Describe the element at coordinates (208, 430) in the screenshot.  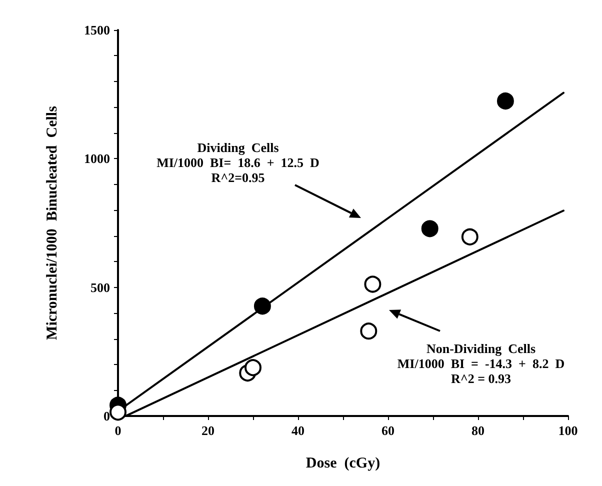
I see `x-tick-label: 20` at that location.